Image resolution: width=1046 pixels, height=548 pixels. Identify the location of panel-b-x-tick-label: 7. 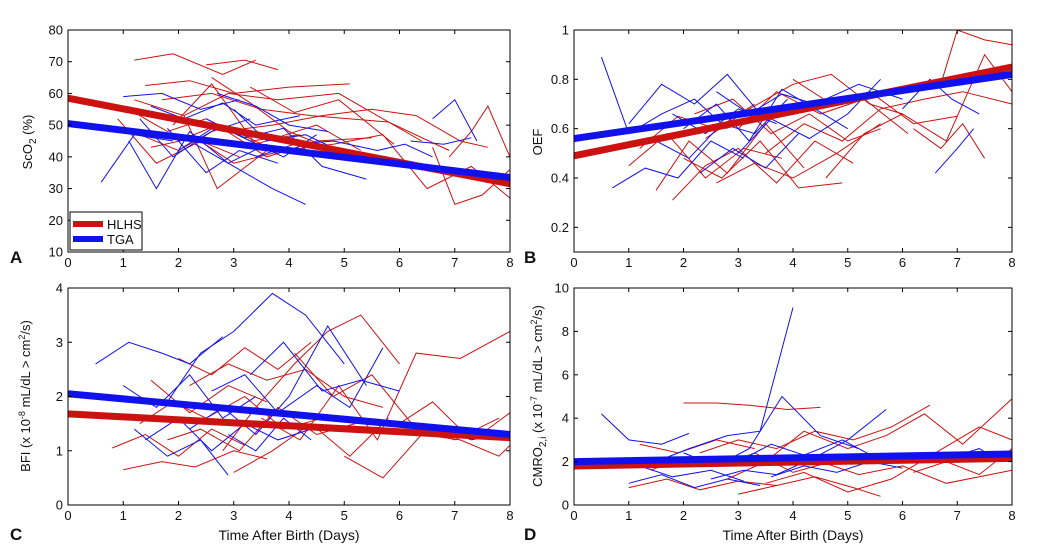
(957, 262).